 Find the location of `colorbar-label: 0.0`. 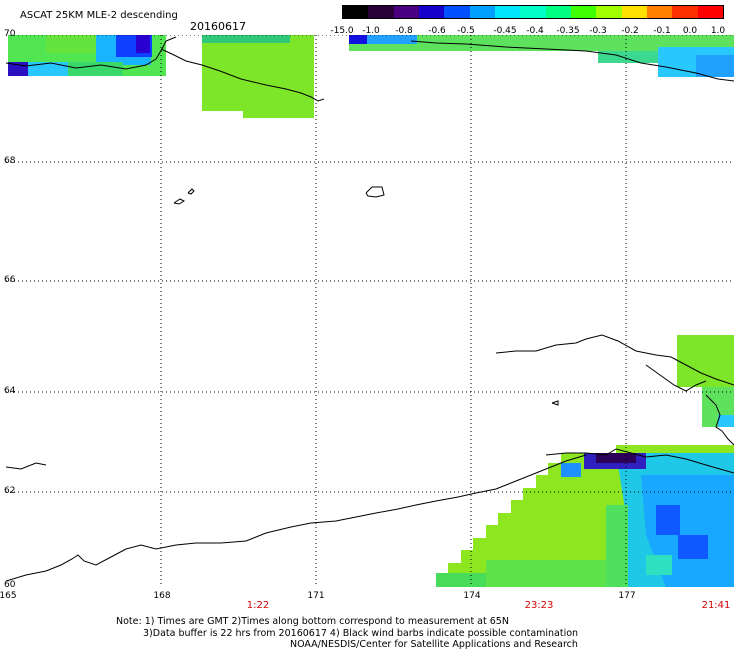

colorbar-label: 0.0 is located at coordinates (690, 31).